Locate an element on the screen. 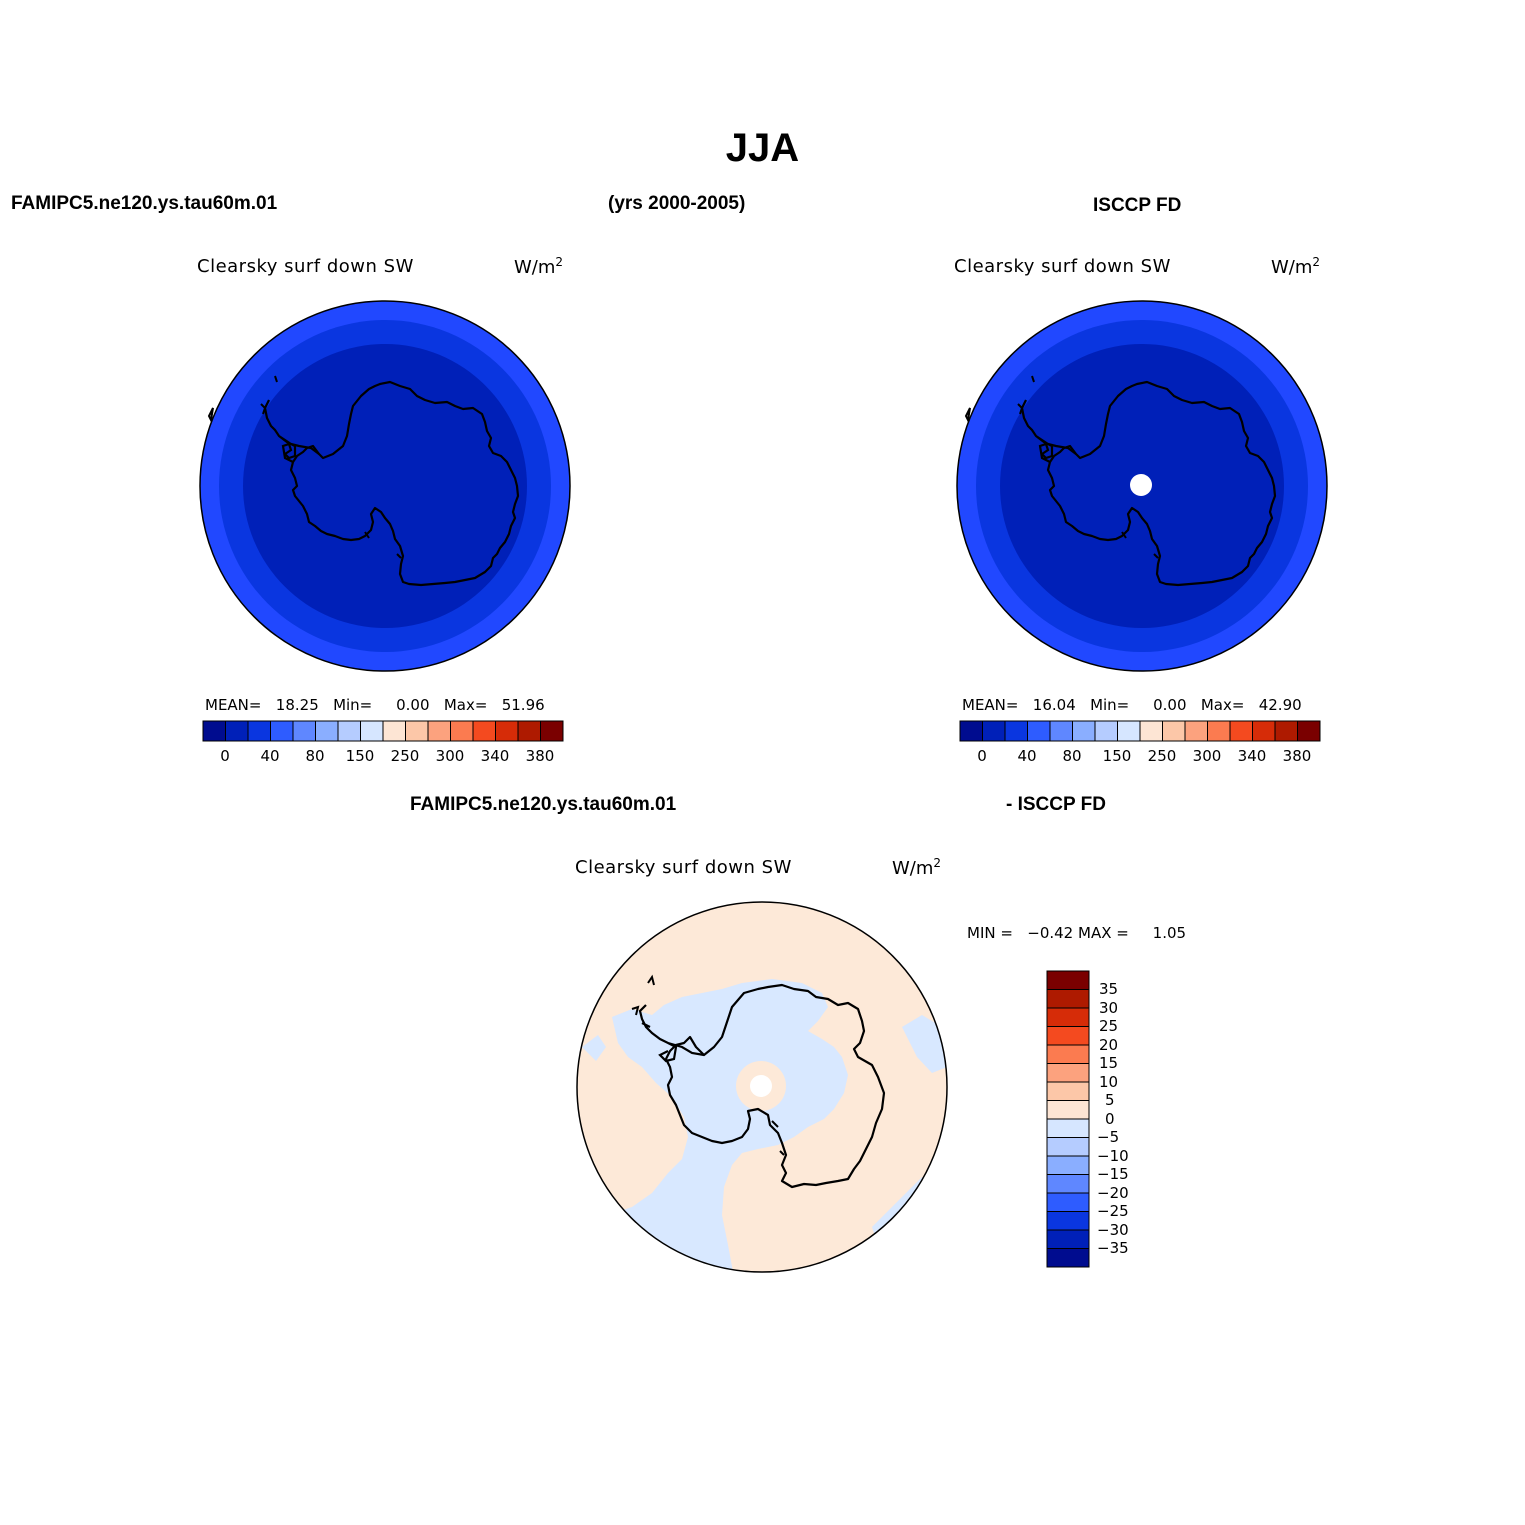 This screenshot has height=1525, width=1525. diff-panel-title: Clearsky surf down SW is located at coordinates (683, 867).